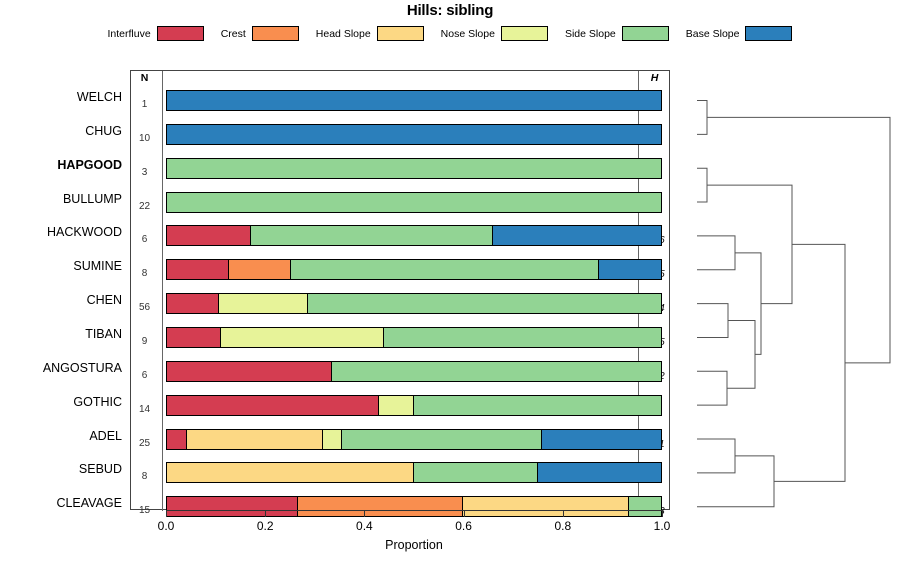  Describe the element at coordinates (166, 526) in the screenshot. I see `x-axis-tick-label: 0.0` at that location.